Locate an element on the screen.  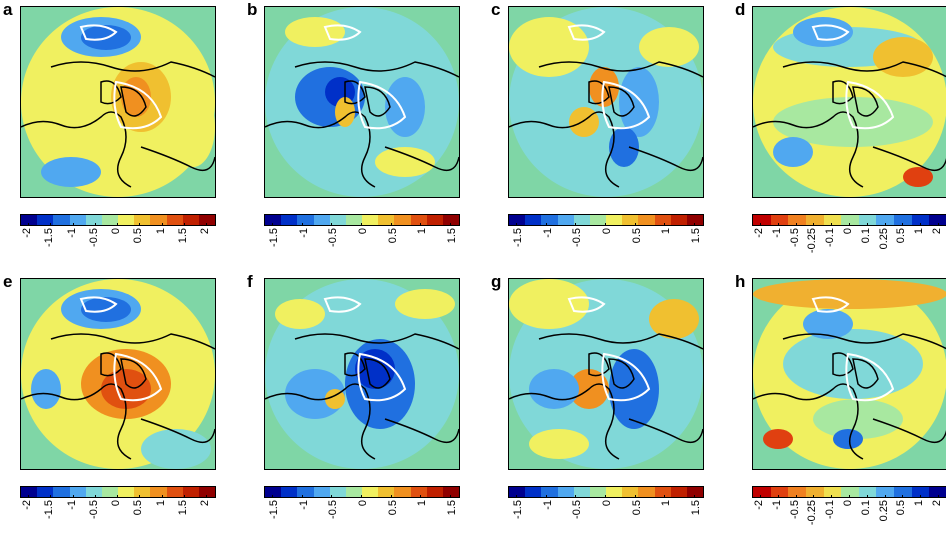
panel-a: a -2 -1.5 -1 -0.5 0 0.5 1 1.5 2 is located at coordinates (121, 136).